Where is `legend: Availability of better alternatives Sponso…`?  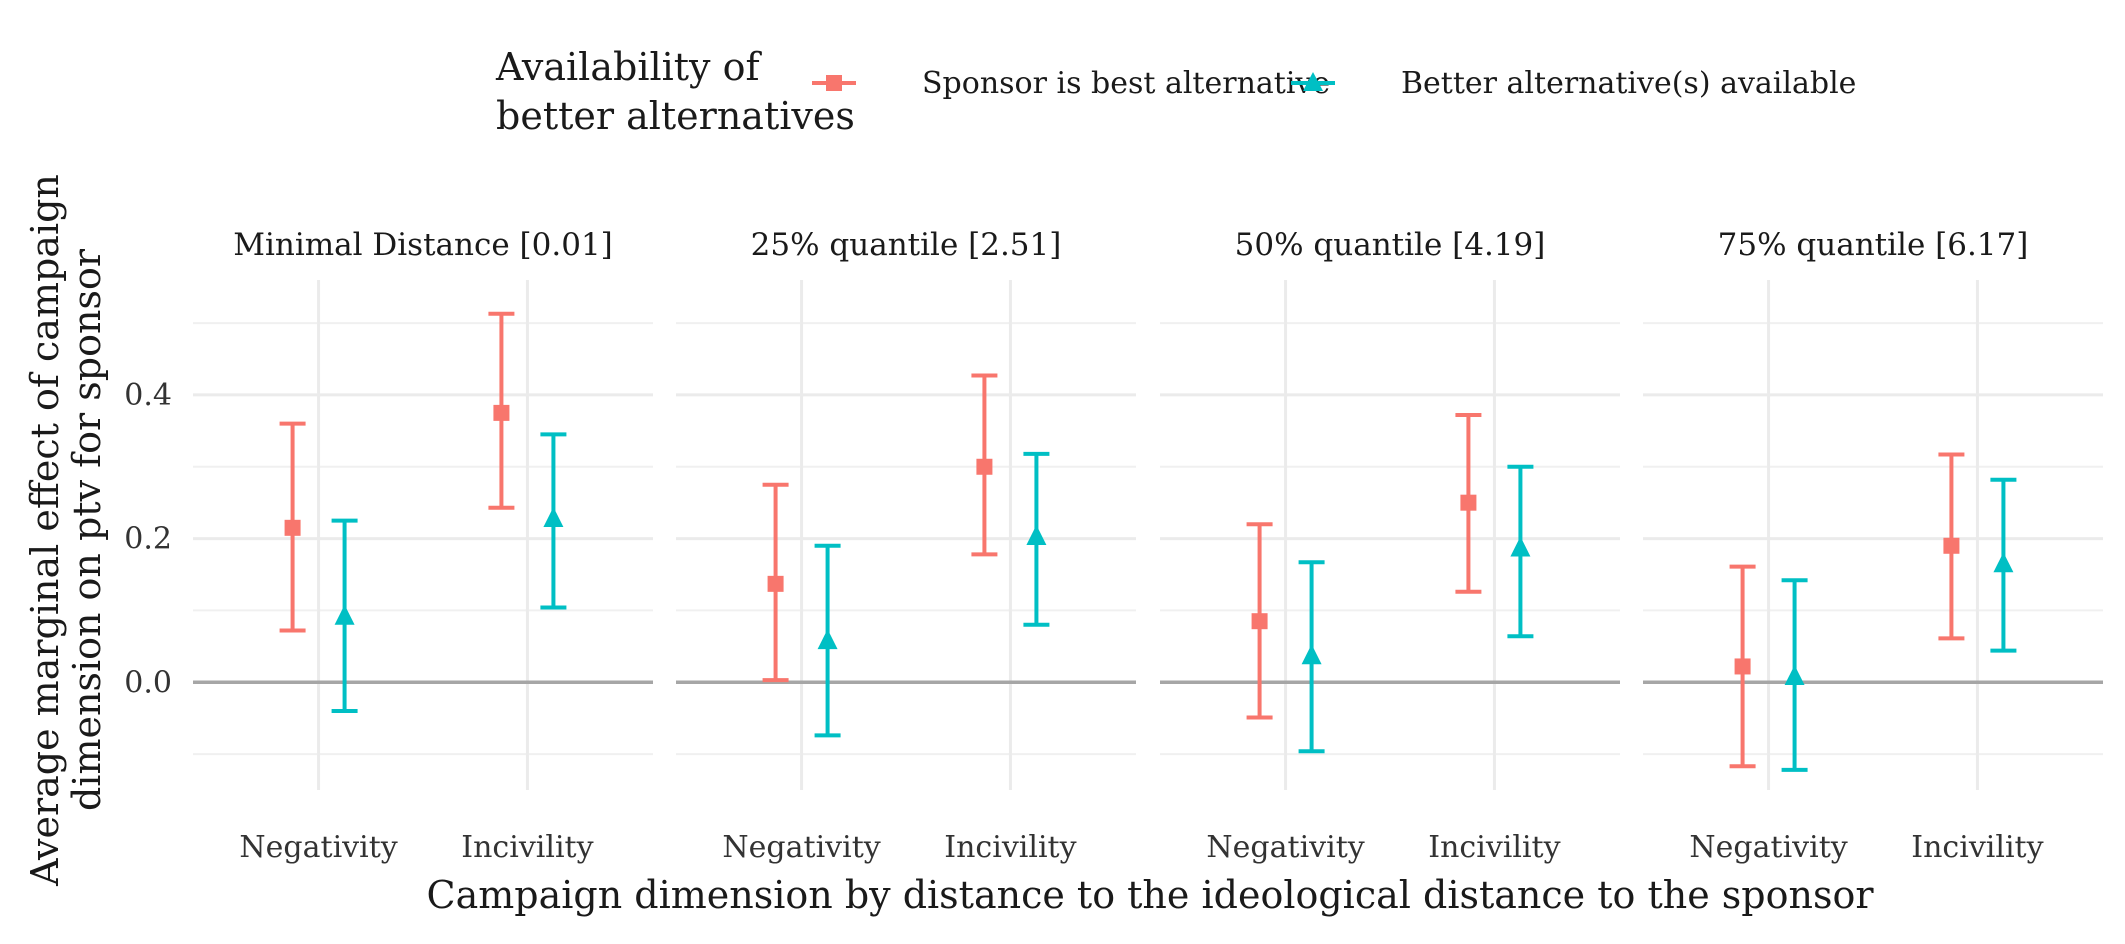
legend: Availability of better alternatives Sponso… is located at coordinates (1175, 91).